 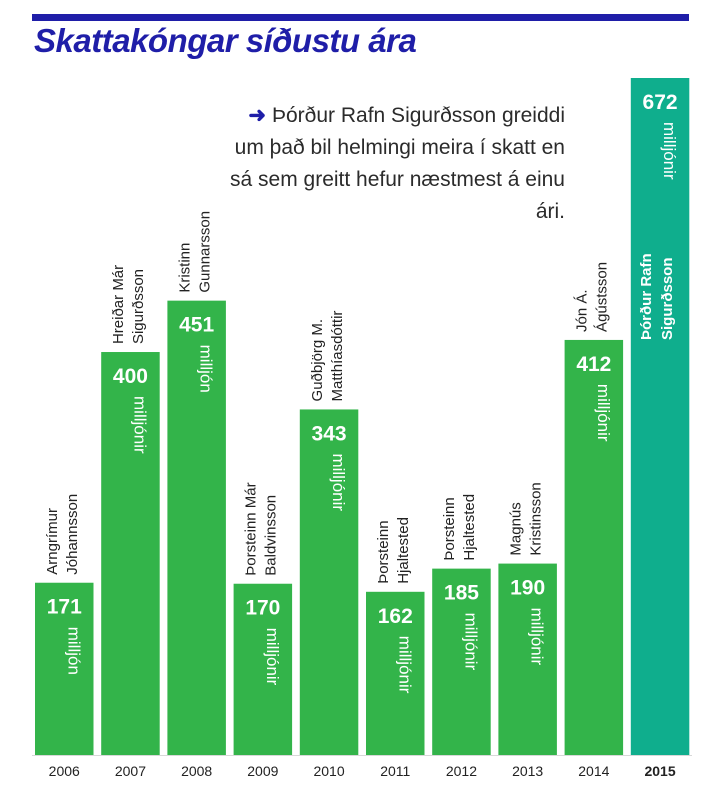 What do you see at coordinates (184, 268) in the screenshot?
I see `bar-name-label: Kristinn` at bounding box center [184, 268].